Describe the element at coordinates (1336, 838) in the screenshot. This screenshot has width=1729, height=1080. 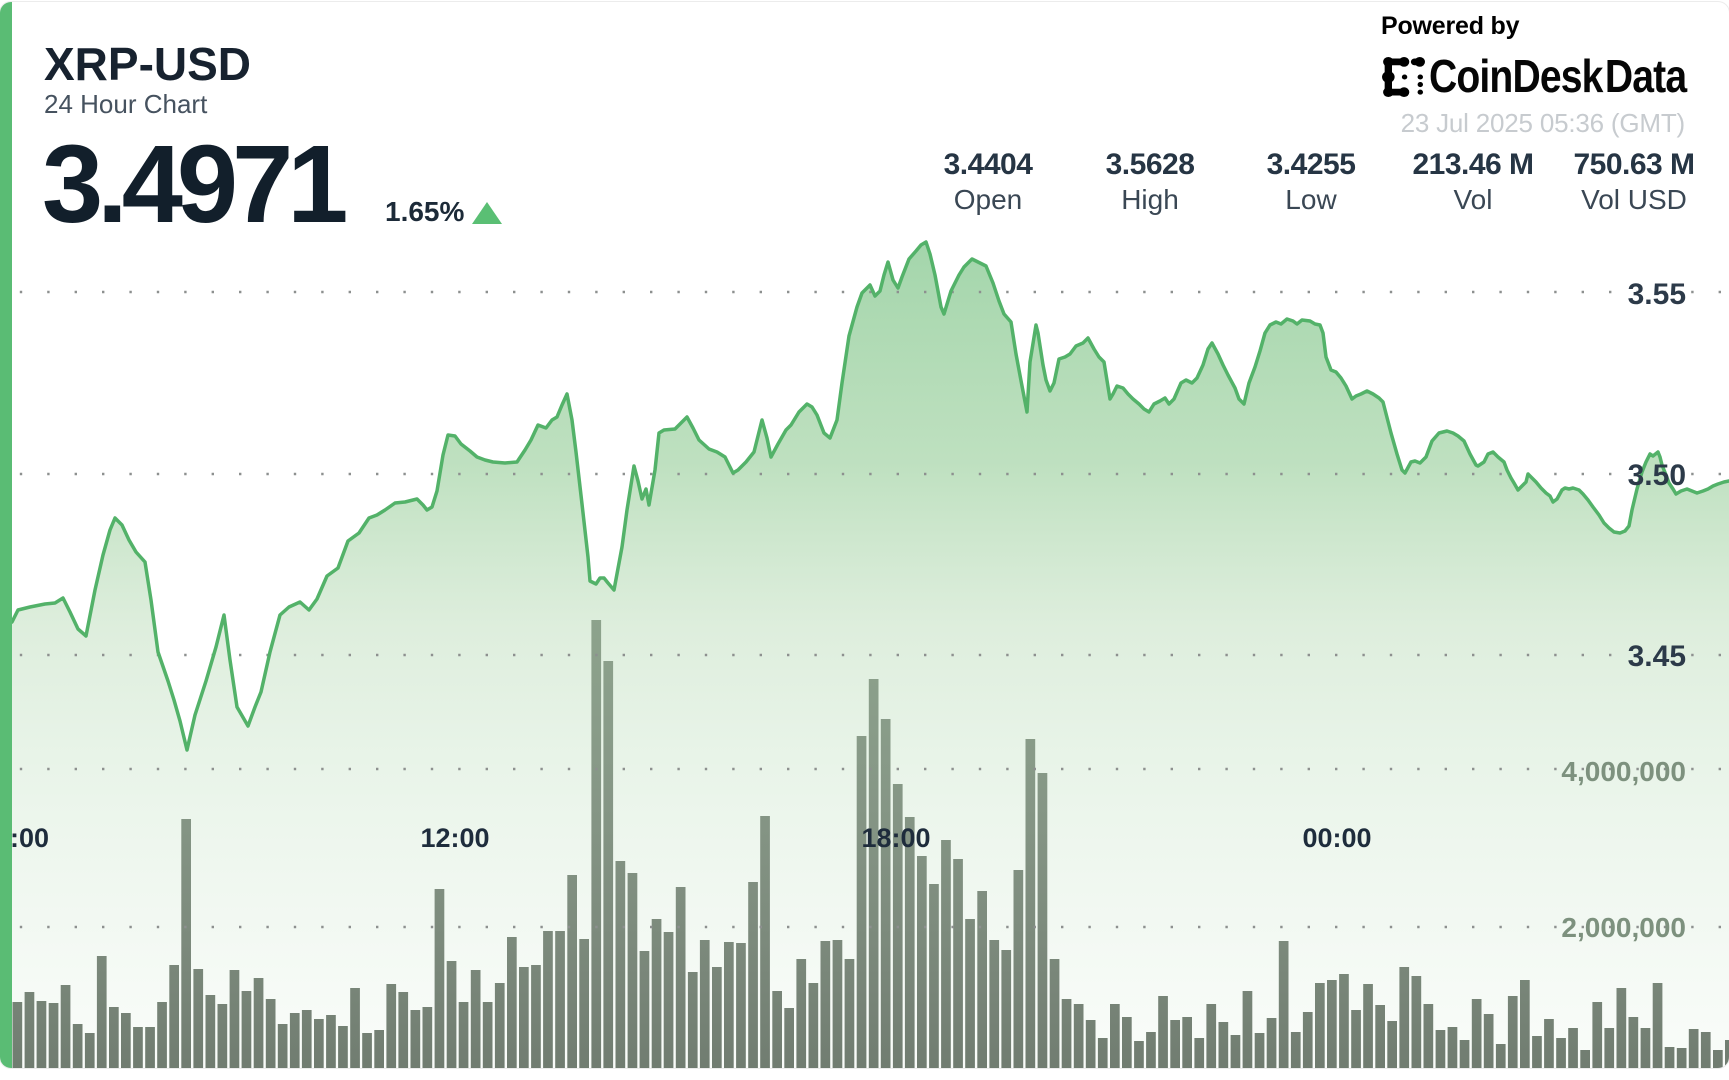
I see `svg-text: 00:00` at that location.